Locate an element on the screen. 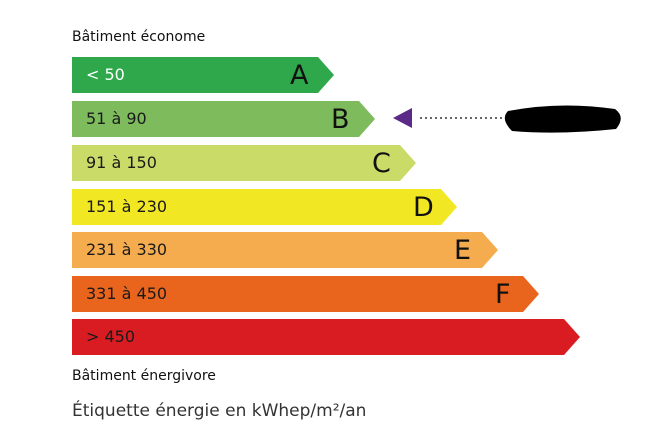  energy-class-c: 91 à 150 C is located at coordinates (244, 163).